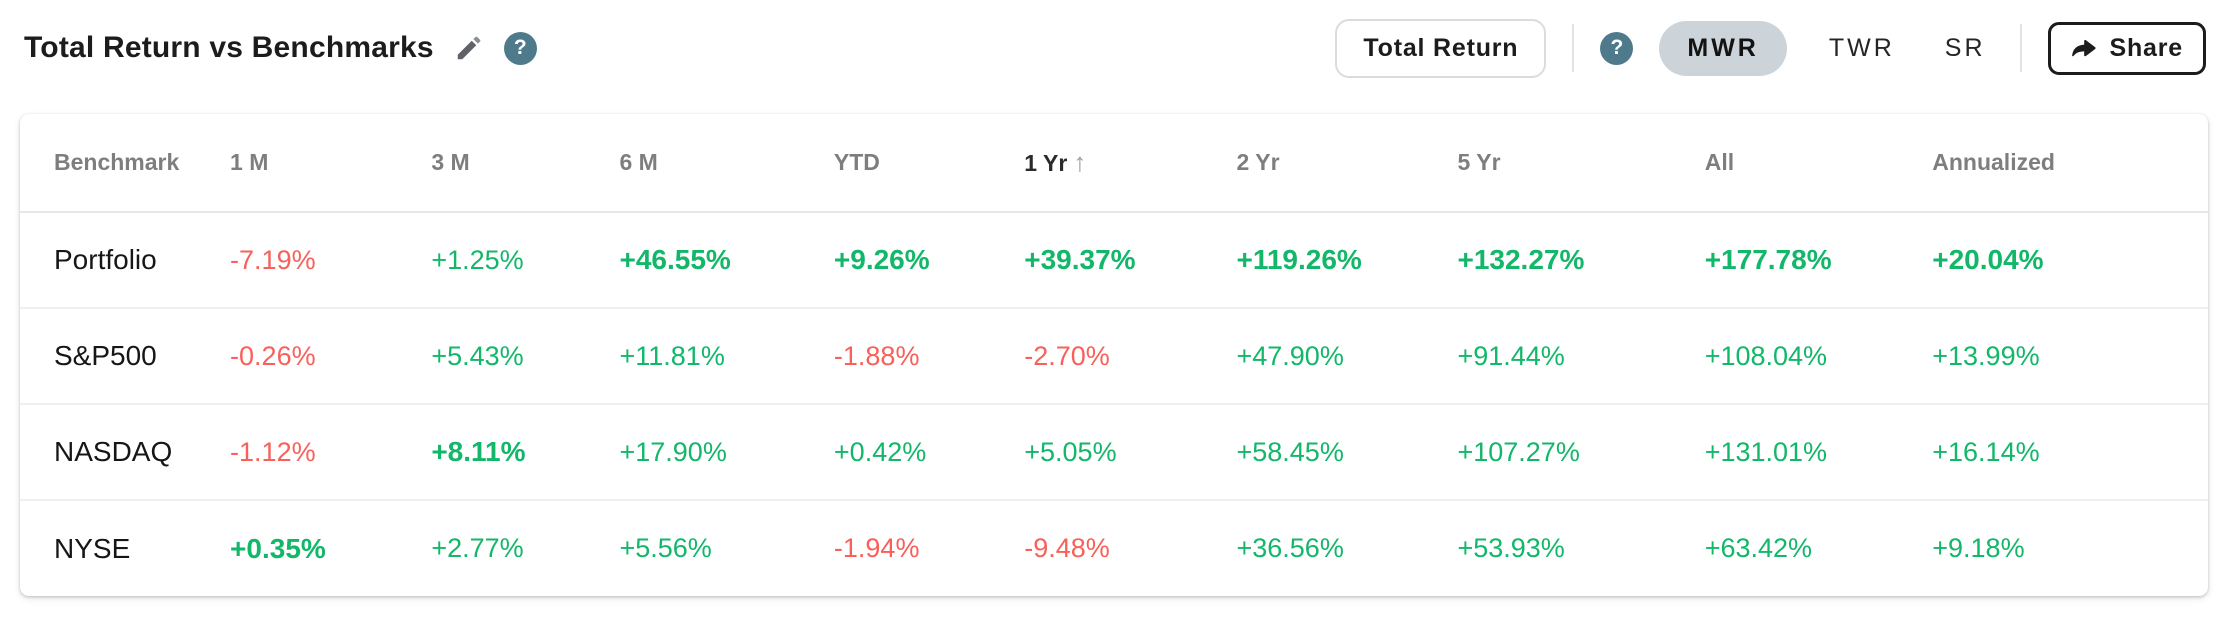  Describe the element at coordinates (1965, 47) in the screenshot. I see `tab-sr: SR` at that location.